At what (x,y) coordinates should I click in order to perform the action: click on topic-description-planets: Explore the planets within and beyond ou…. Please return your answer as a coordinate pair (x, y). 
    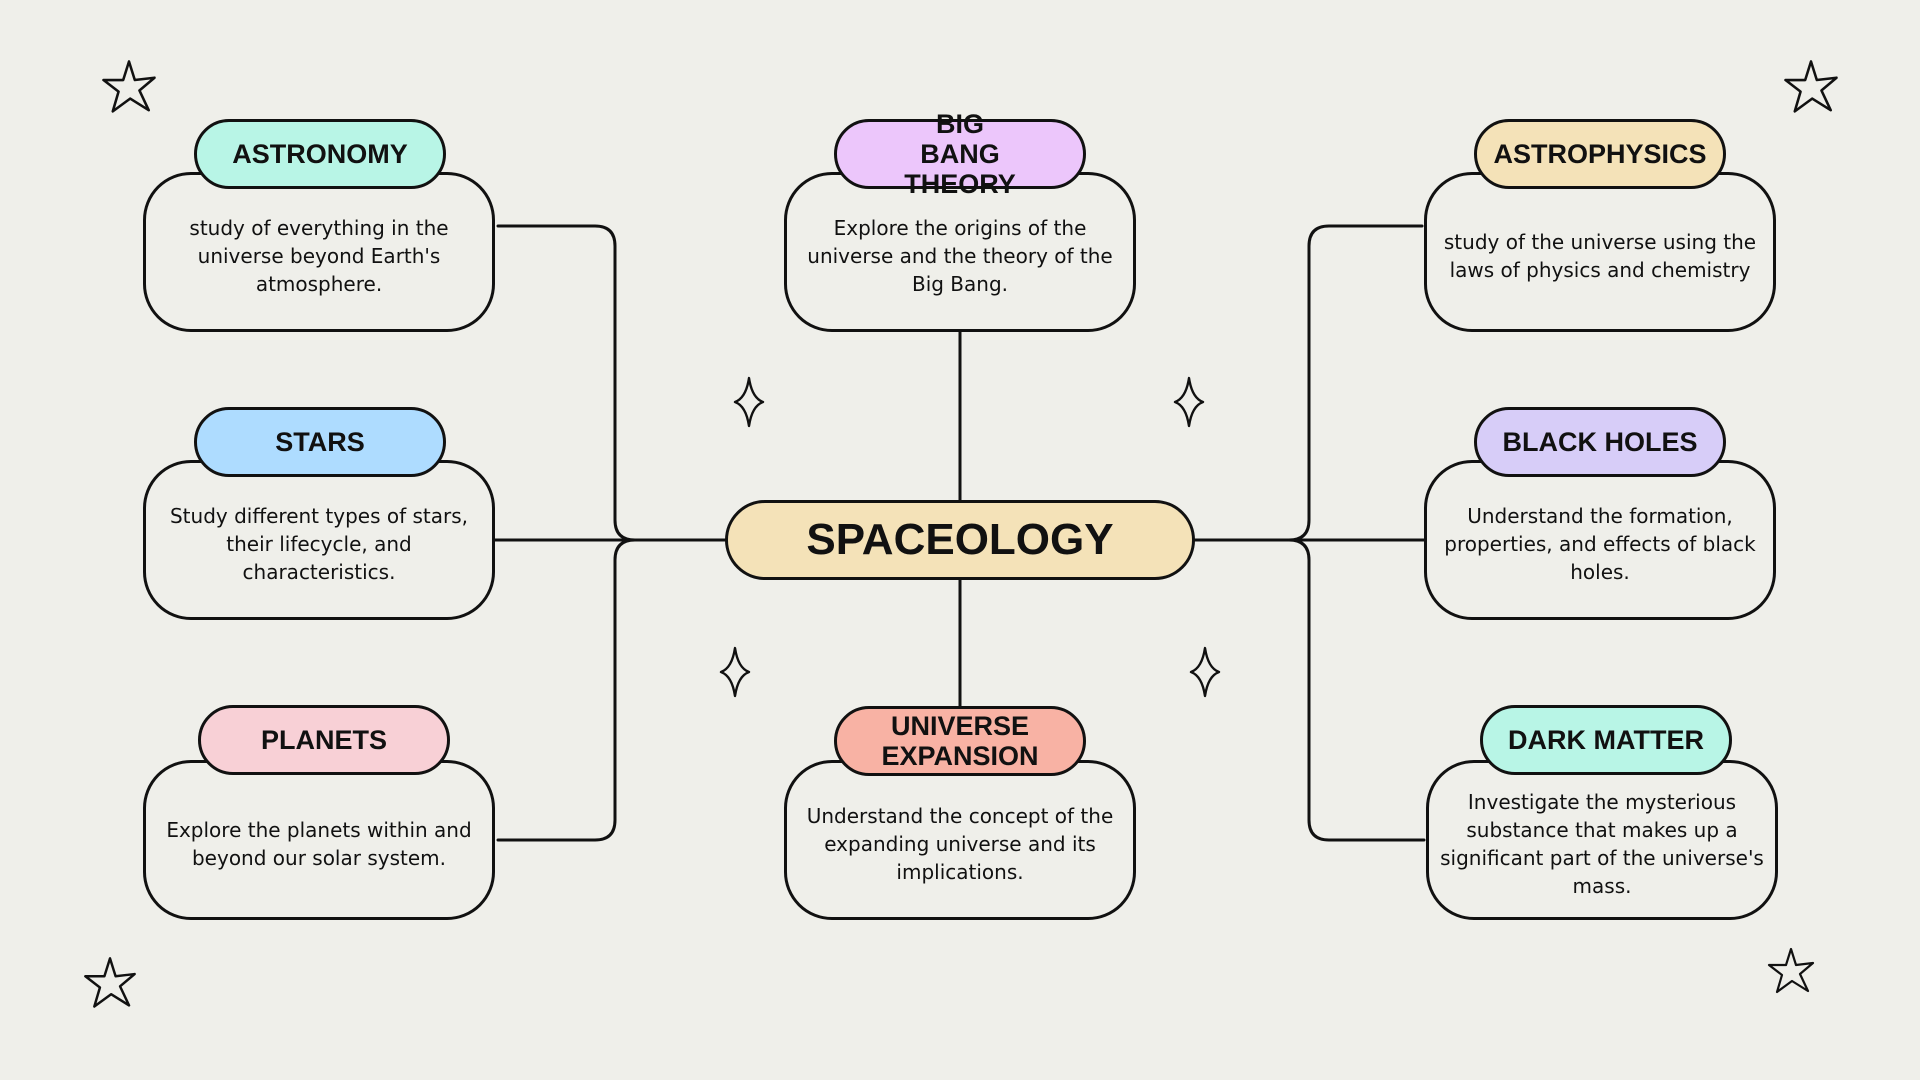
    Looking at the image, I should click on (319, 844).